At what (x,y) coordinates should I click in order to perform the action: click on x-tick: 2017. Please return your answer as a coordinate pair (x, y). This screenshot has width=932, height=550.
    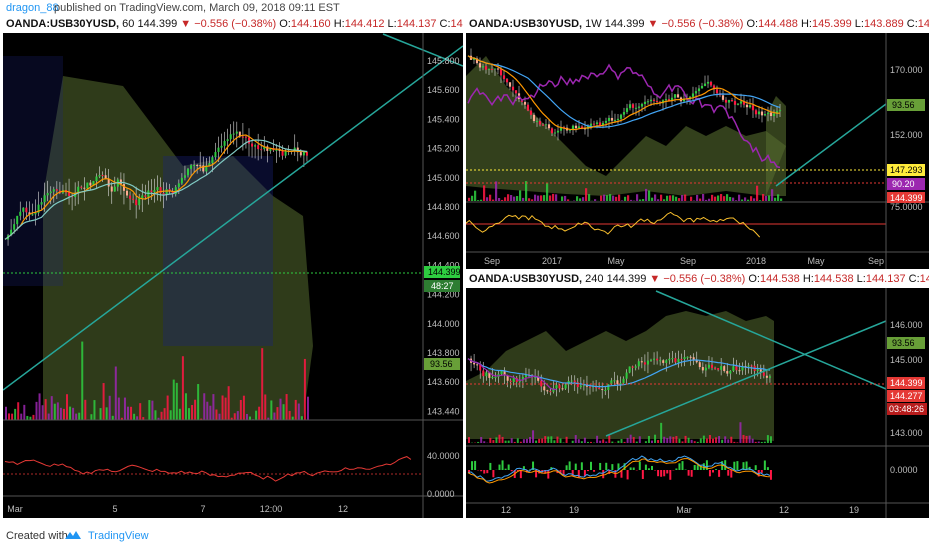
    Looking at the image, I should click on (552, 261).